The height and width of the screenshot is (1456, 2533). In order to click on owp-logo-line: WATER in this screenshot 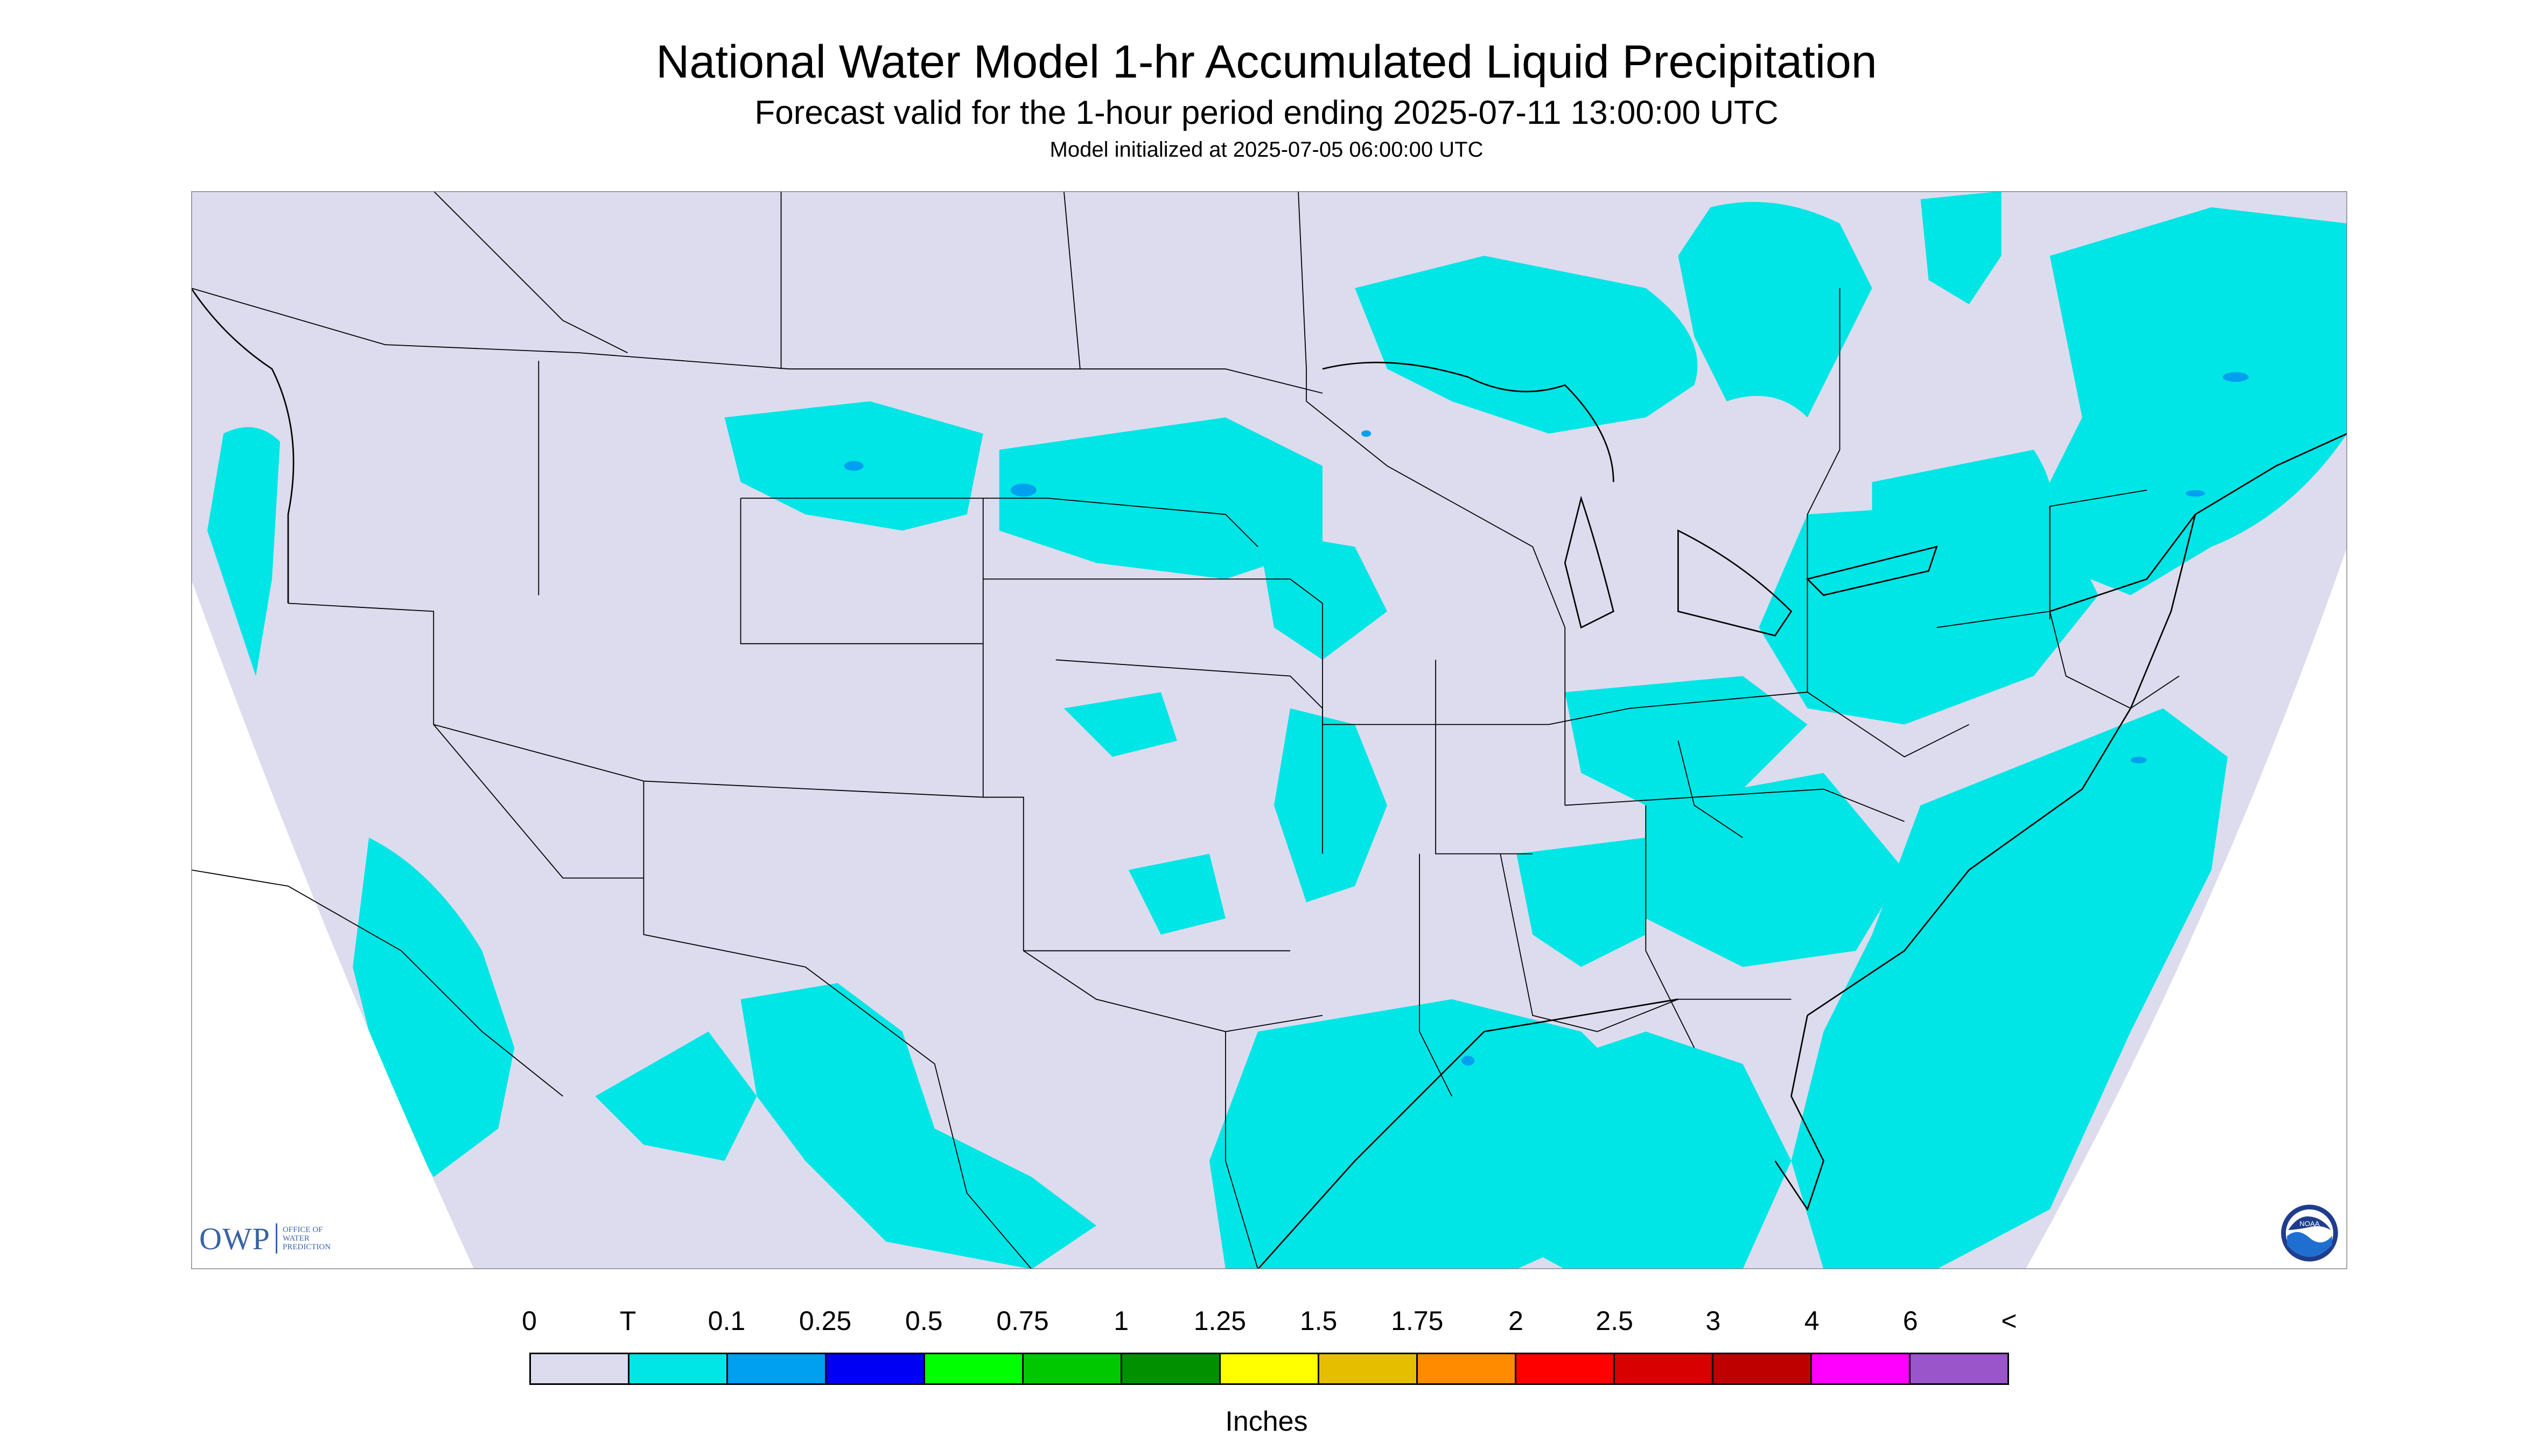, I will do `click(296, 1238)`.